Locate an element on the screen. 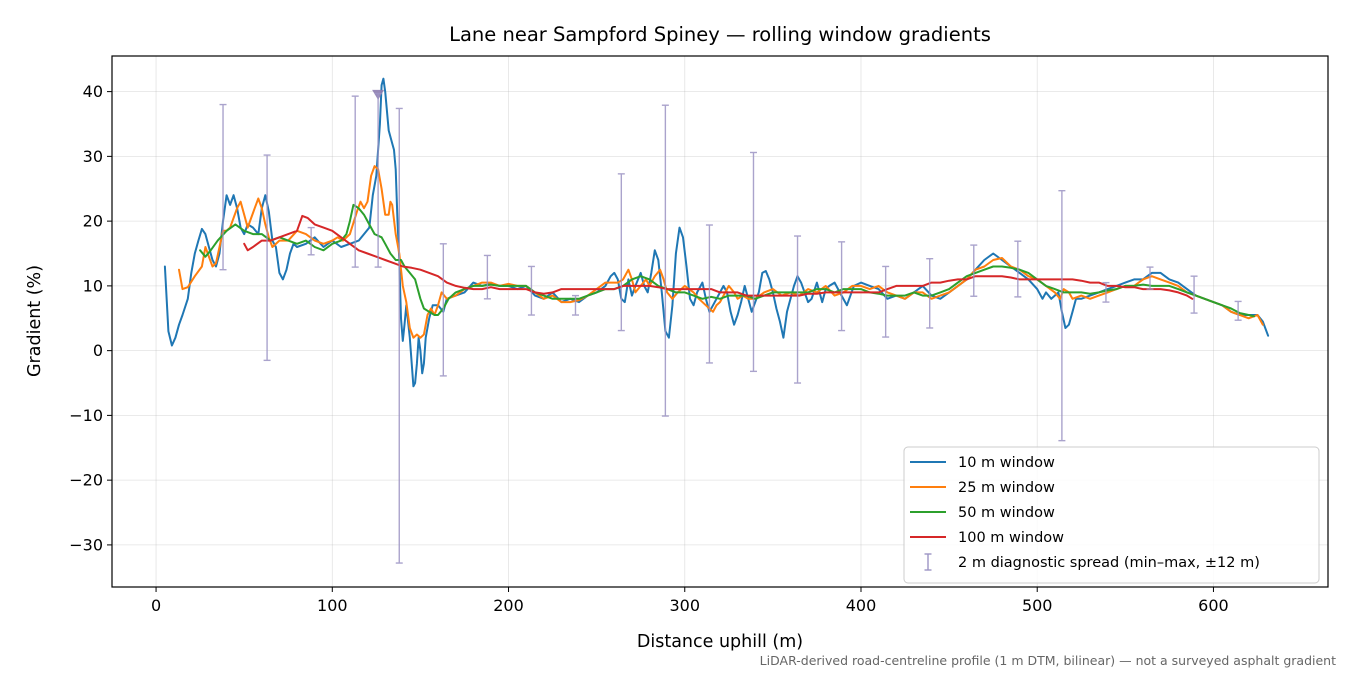  y-tick-label: 0 is located at coordinates (98, 350).